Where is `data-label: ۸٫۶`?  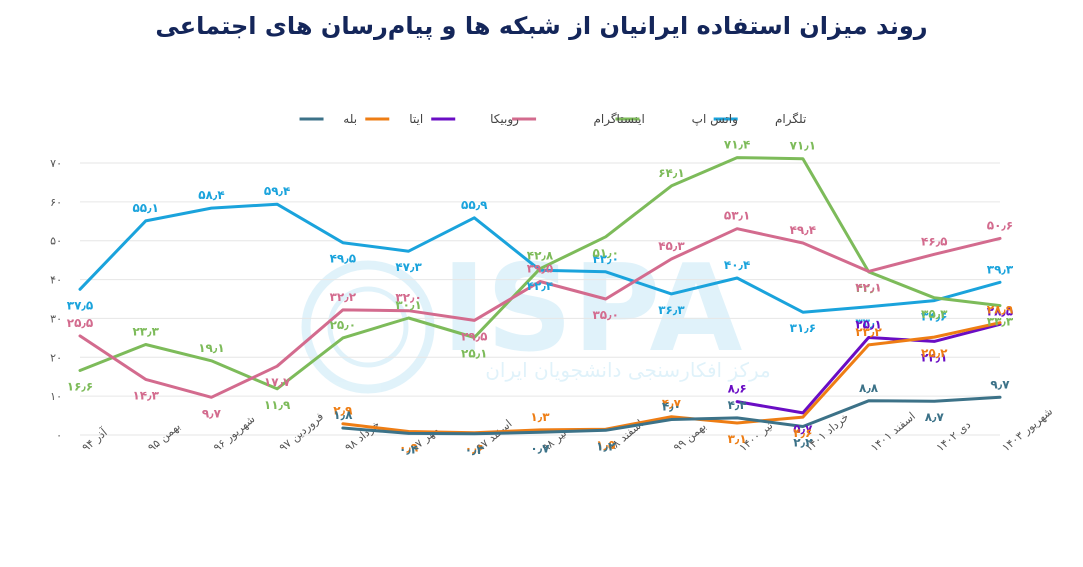
data-label: ۸٫۶ is located at coordinates (737, 389).